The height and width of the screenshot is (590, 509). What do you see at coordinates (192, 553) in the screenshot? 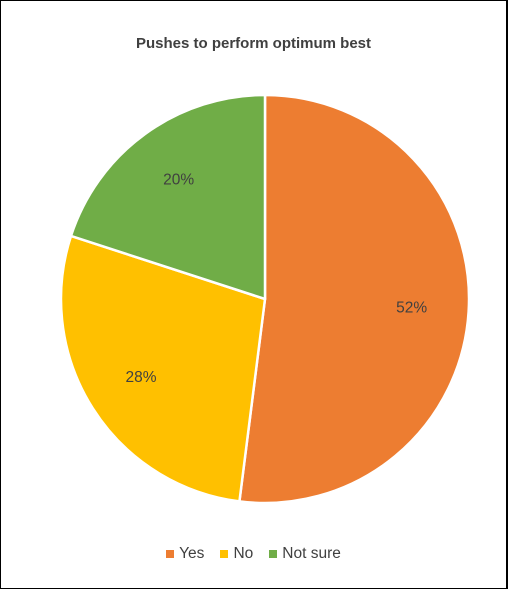
I see `legend-label-yes: Yes` at bounding box center [192, 553].